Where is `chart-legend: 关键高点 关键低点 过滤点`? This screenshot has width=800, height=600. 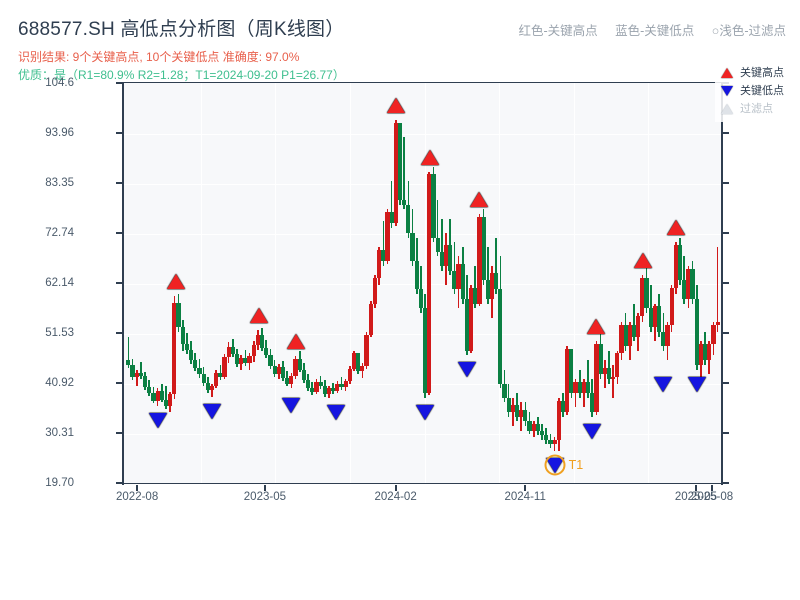 chart-legend: 关键高点 关键低点 过滤点 is located at coordinates (753, 91).